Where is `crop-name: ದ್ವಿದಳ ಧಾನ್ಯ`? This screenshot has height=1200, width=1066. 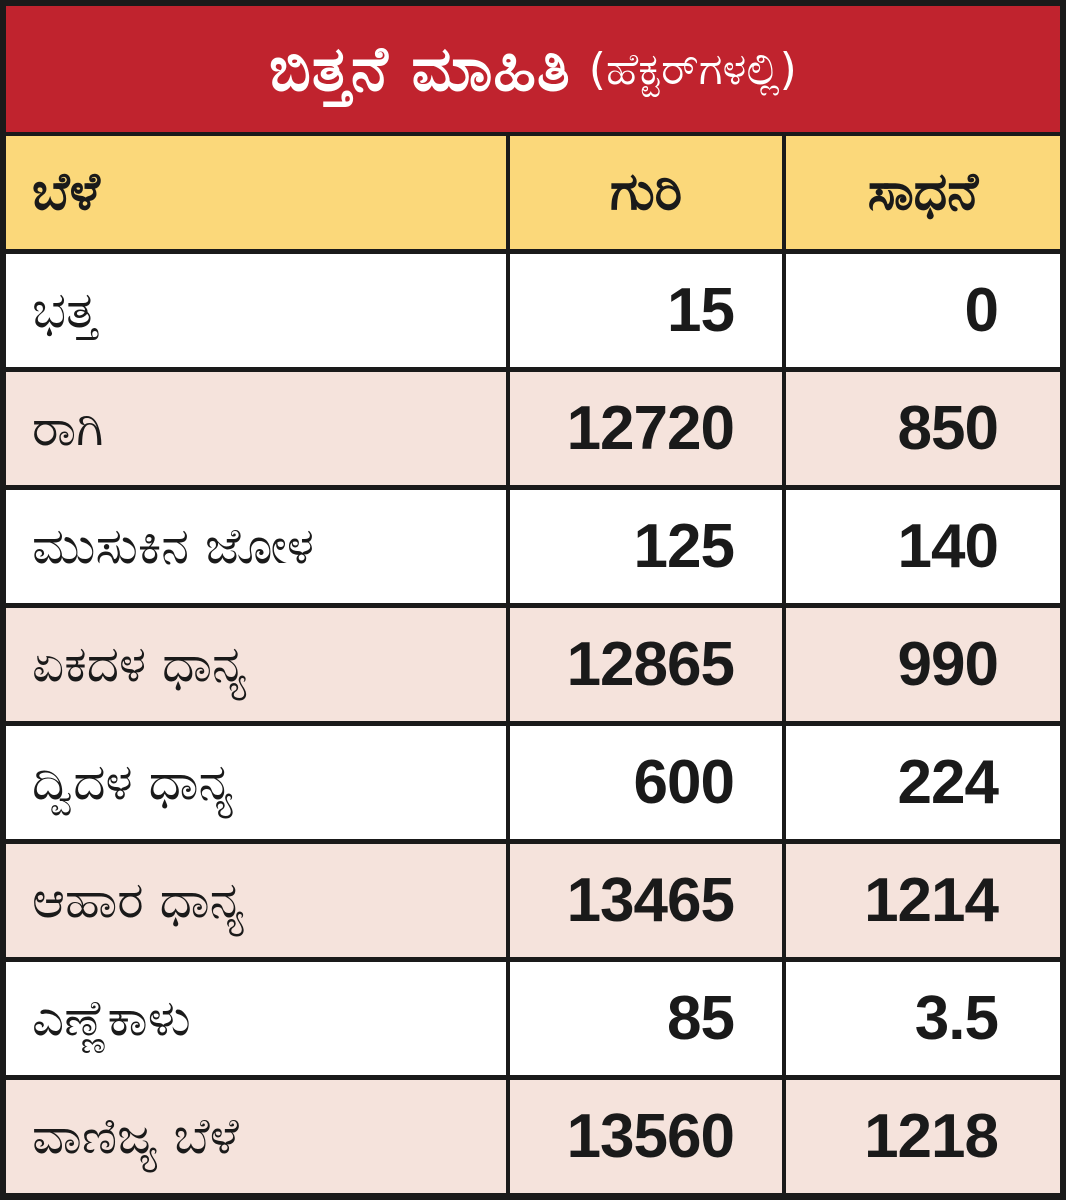
crop-name: ದ್ವಿದಳ ಧಾನ್ಯ is located at coordinates (256, 782).